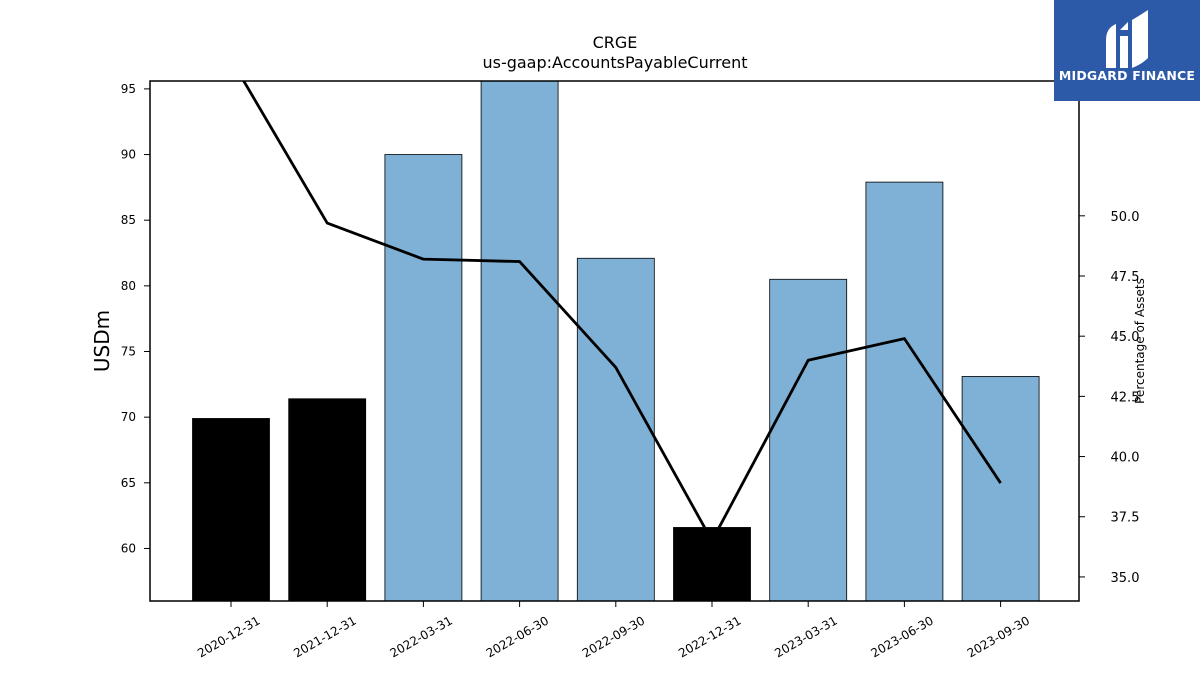  I want to click on brand-logo: MIDGARD FINANCE, so click(1127, 50).